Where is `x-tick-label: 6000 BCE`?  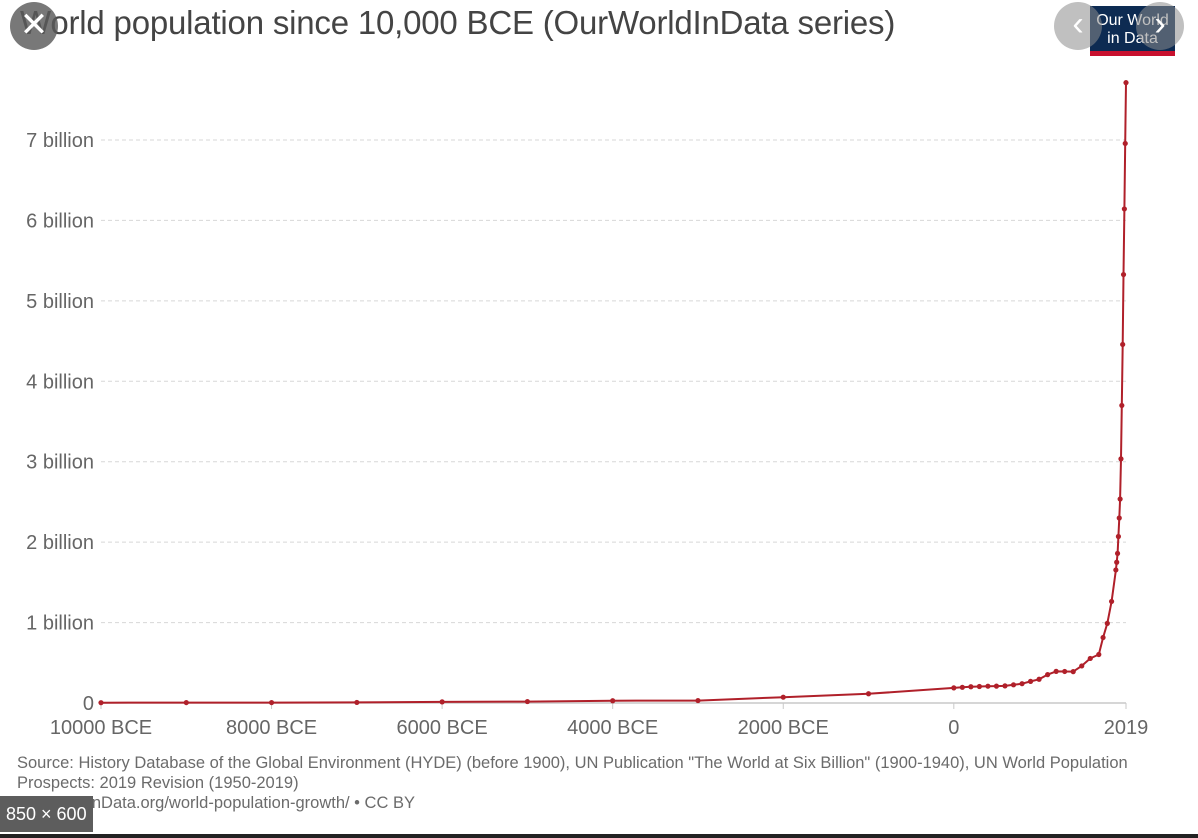
x-tick-label: 6000 BCE is located at coordinates (442, 728).